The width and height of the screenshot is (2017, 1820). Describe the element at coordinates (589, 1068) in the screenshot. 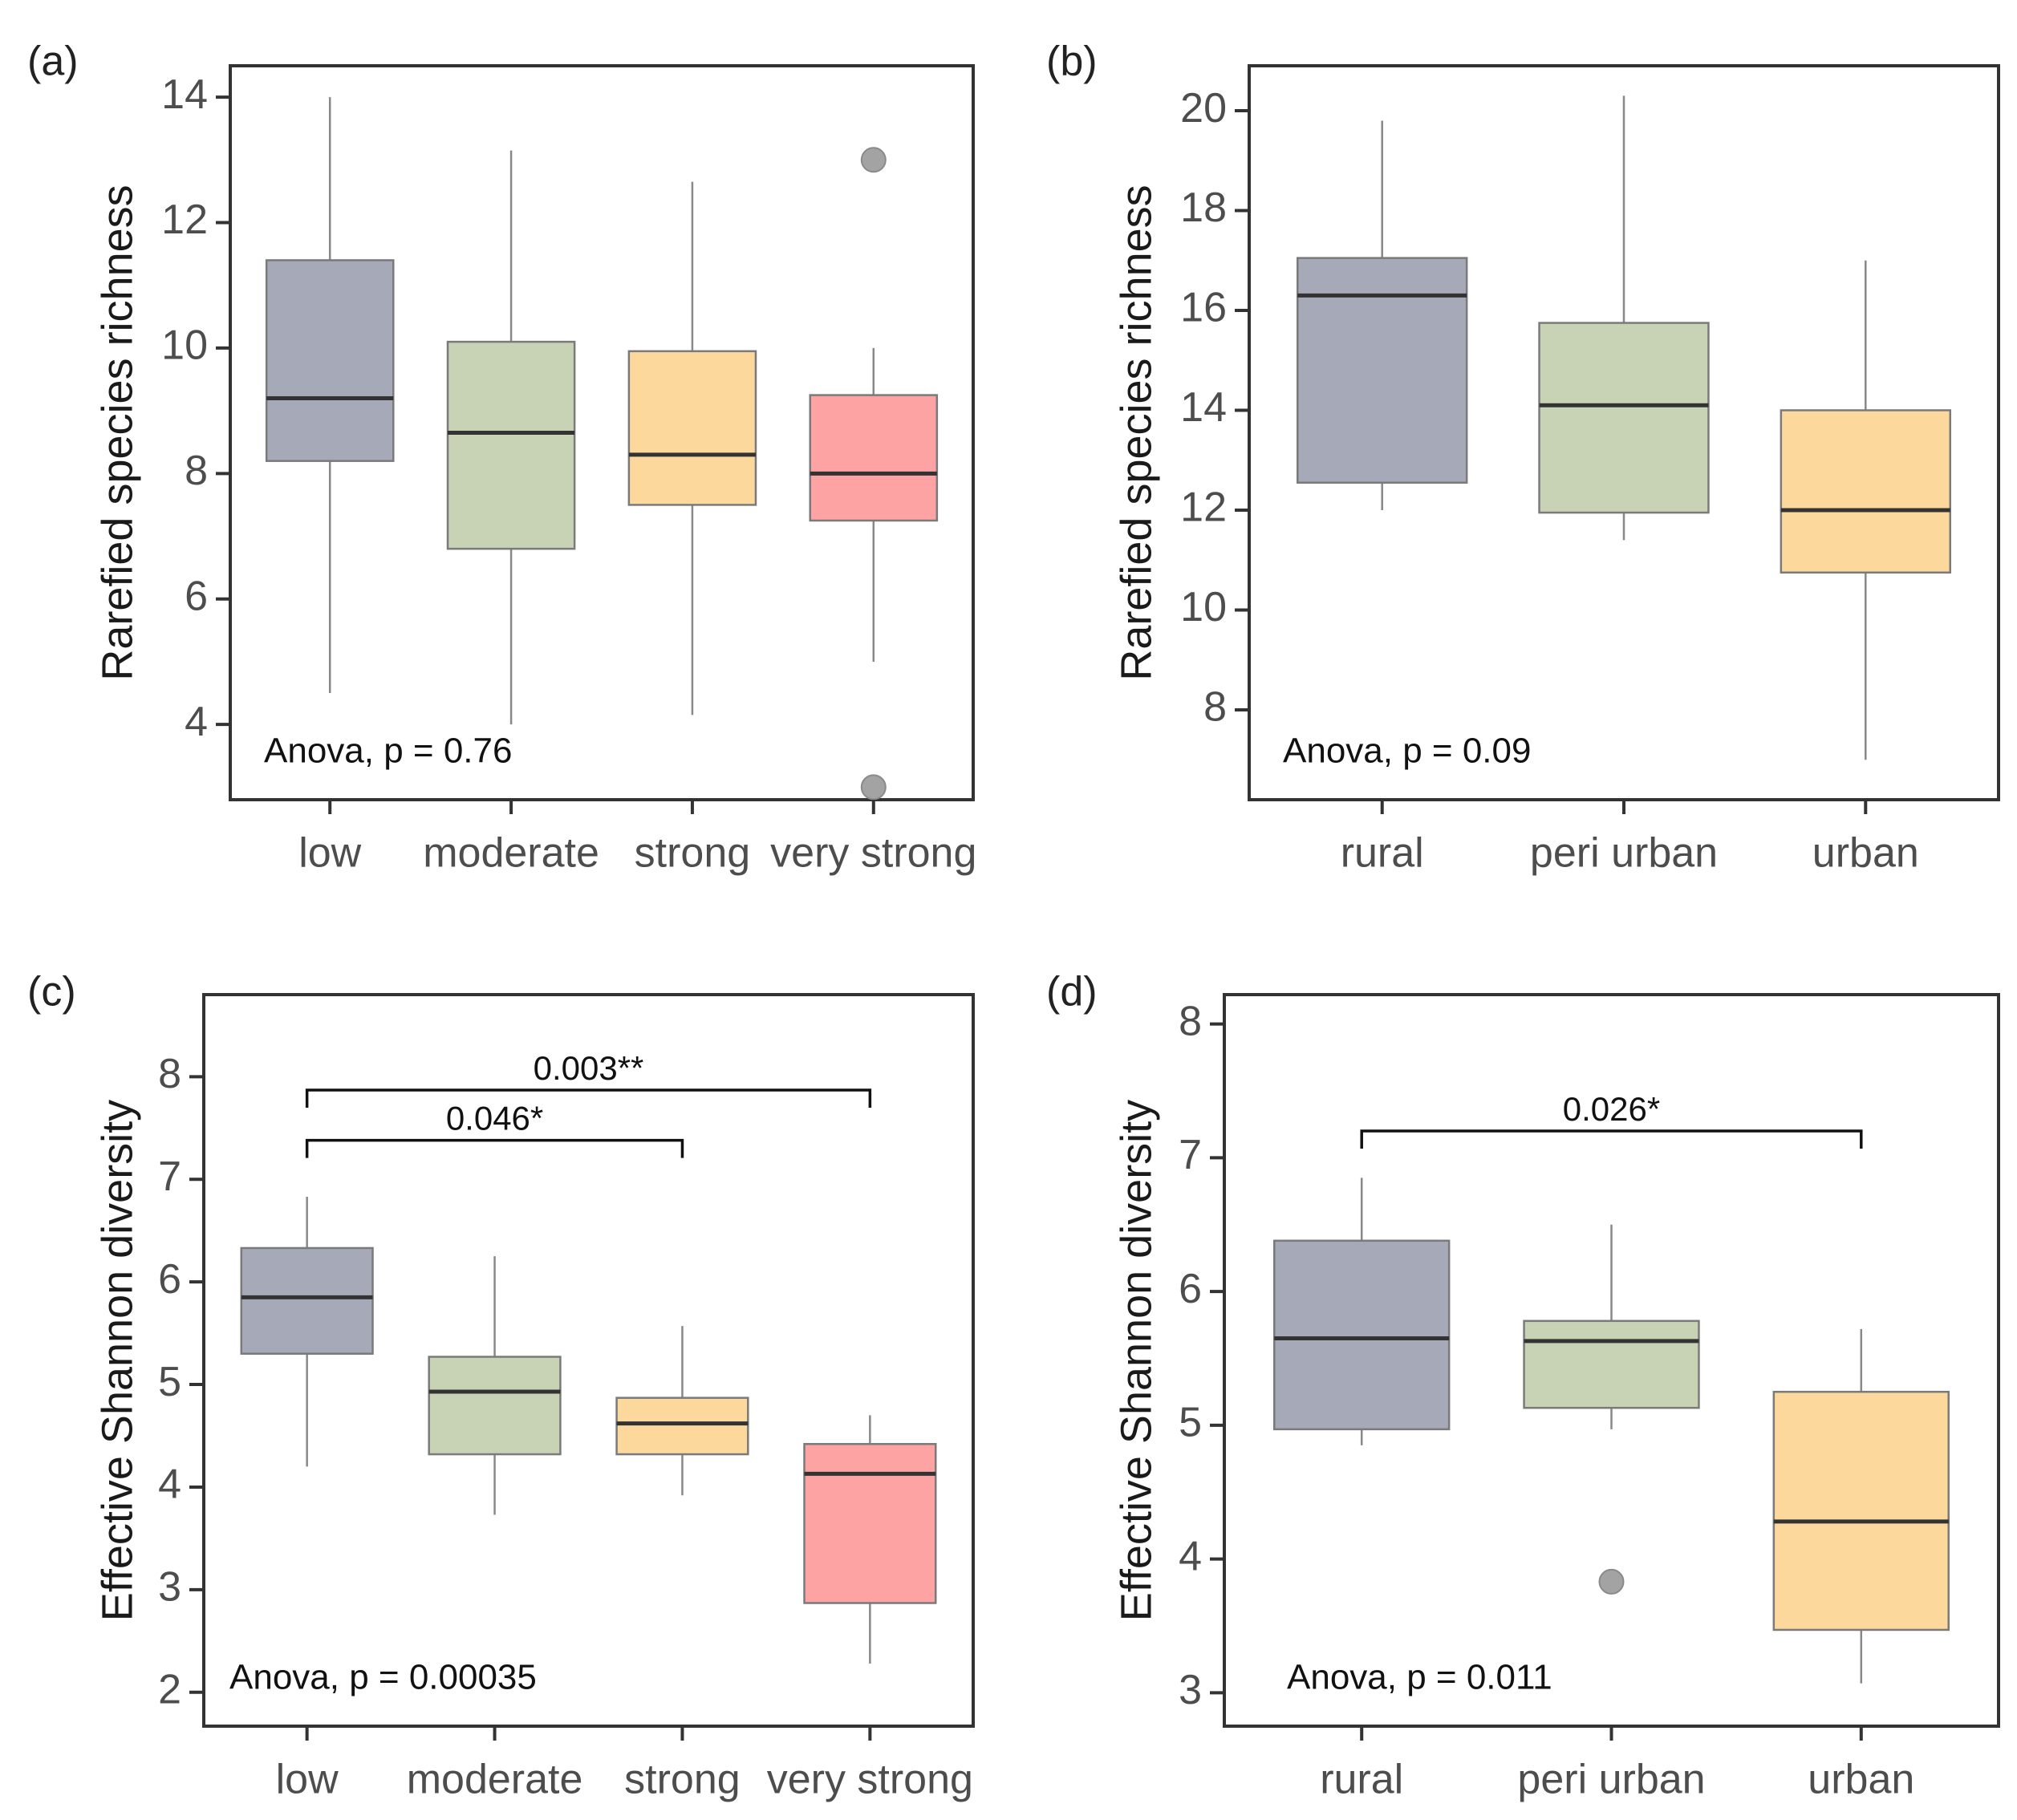

I see `significance-label: 0.003**` at that location.